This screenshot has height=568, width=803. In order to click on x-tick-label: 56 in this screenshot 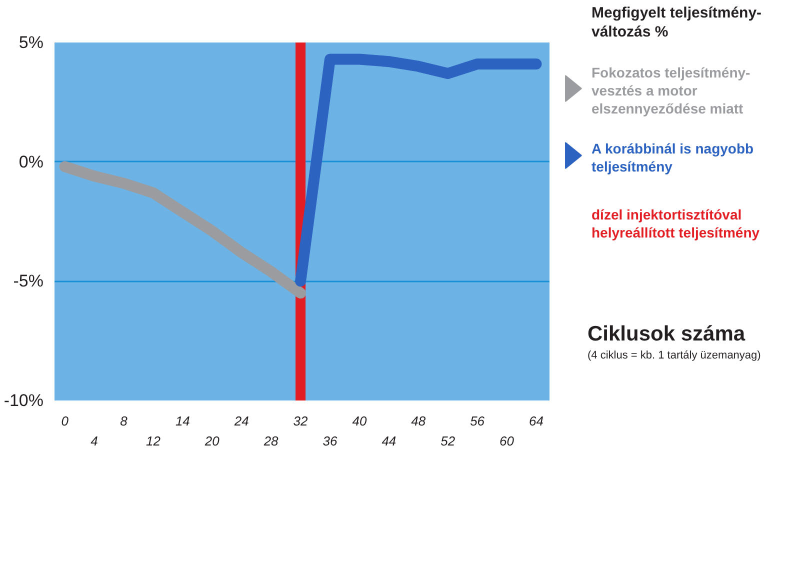, I will do `click(478, 421)`.